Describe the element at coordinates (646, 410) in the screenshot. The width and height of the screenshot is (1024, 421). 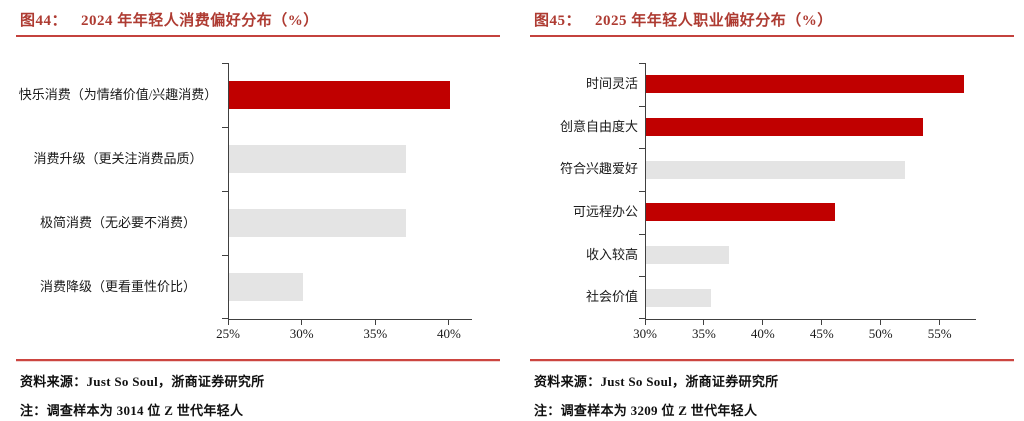
I see `sample-note: 注：调查样本为 3209 位 Z 世代年轻人` at that location.